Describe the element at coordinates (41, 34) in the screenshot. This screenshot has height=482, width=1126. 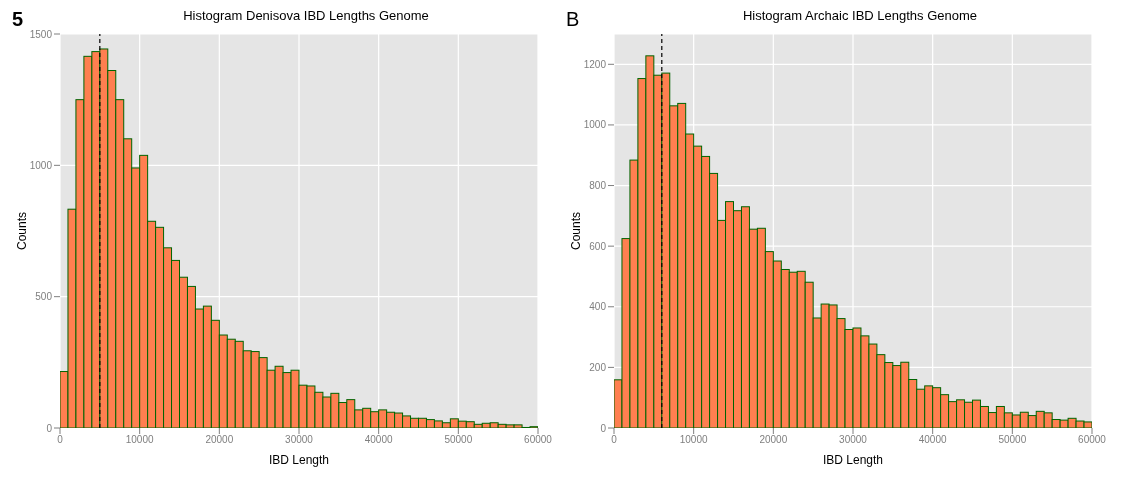
I see `y-tick-label: 1500` at that location.